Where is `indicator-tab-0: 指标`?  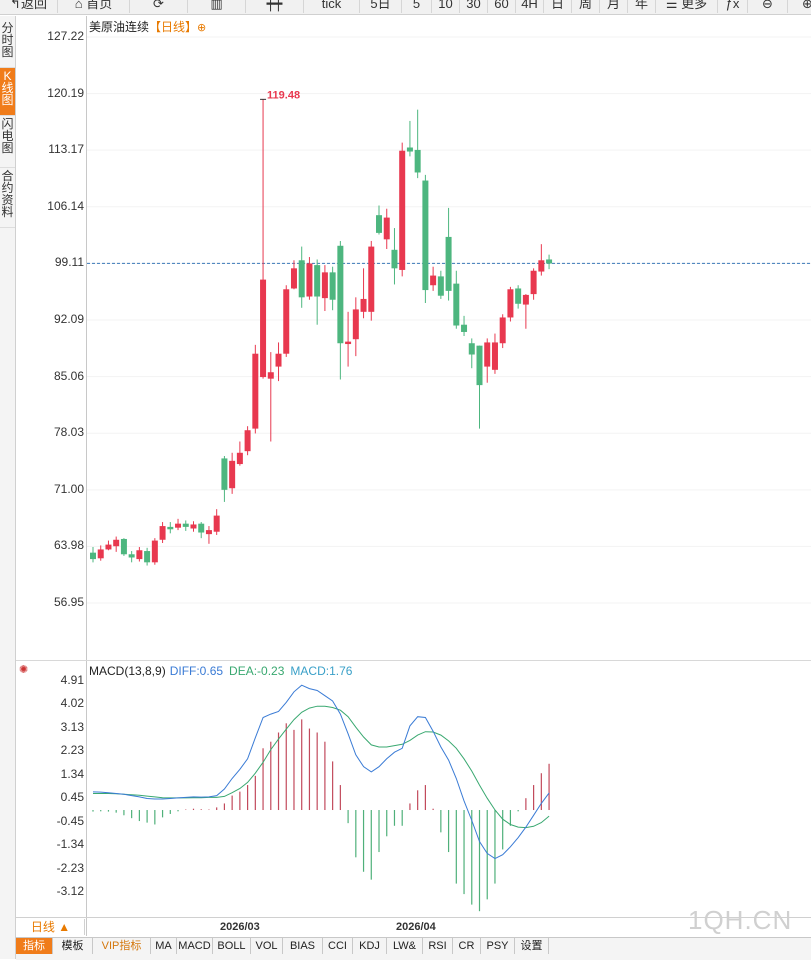
indicator-tab-0: 指标 is located at coordinates (34, 946).